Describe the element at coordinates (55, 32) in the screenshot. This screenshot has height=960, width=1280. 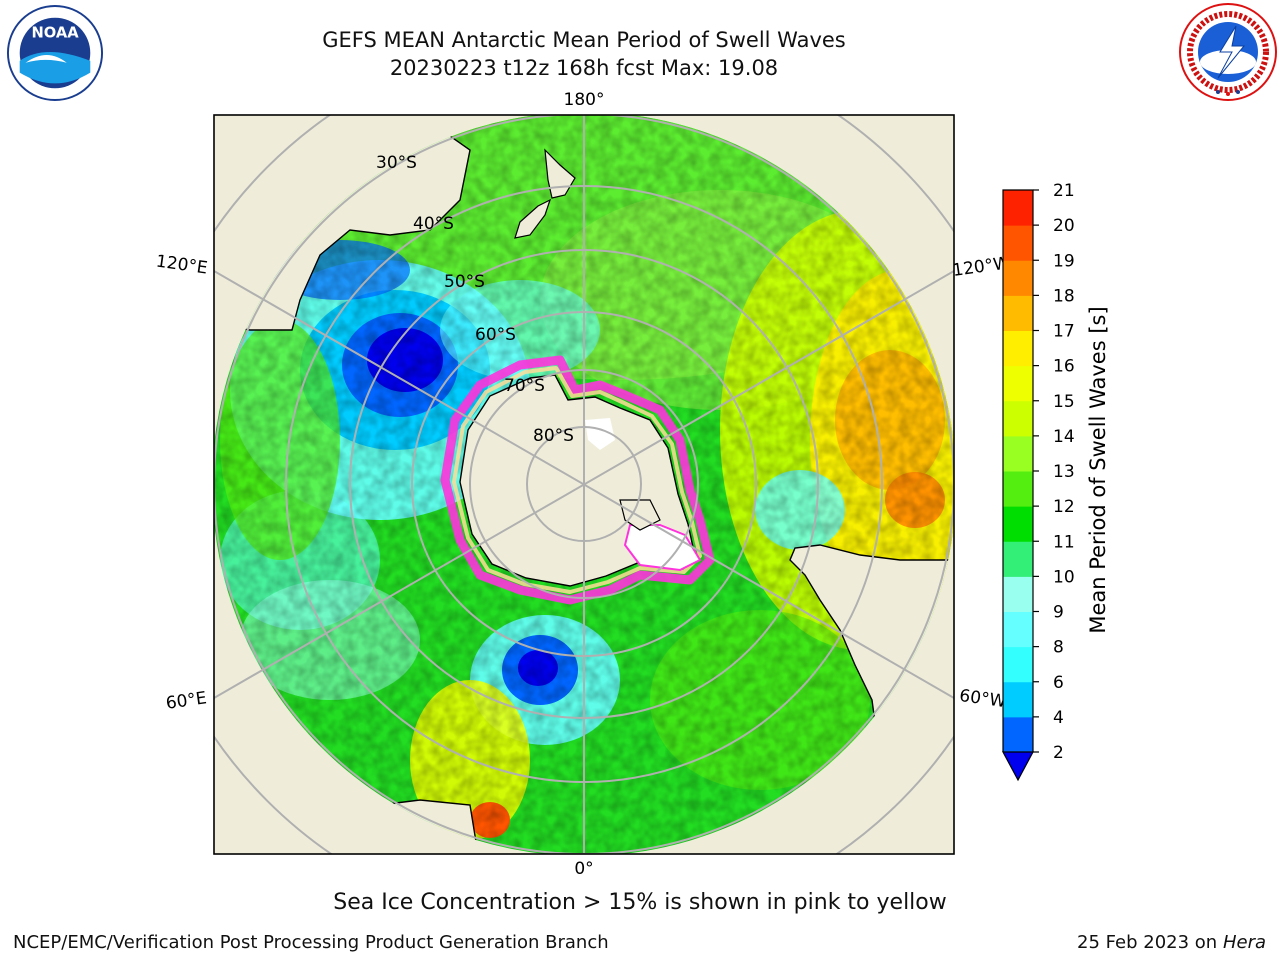
I see `noaa-logo-text: NOAA` at that location.